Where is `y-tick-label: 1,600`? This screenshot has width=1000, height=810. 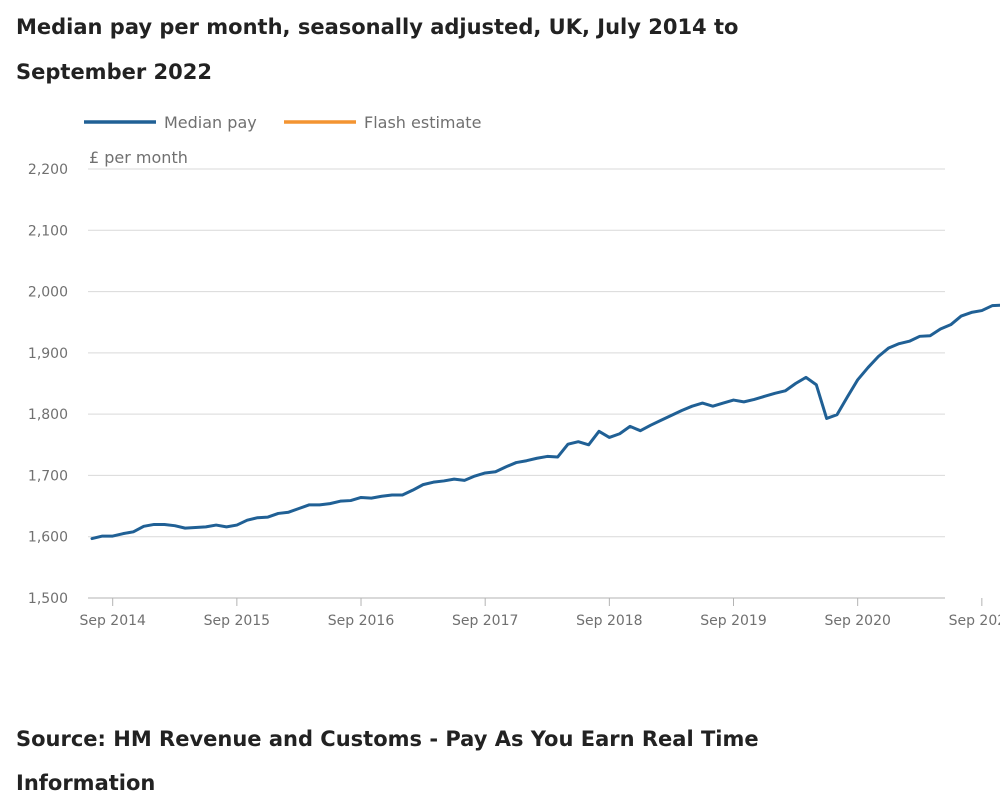 y-tick-label: 1,600 is located at coordinates (48, 538).